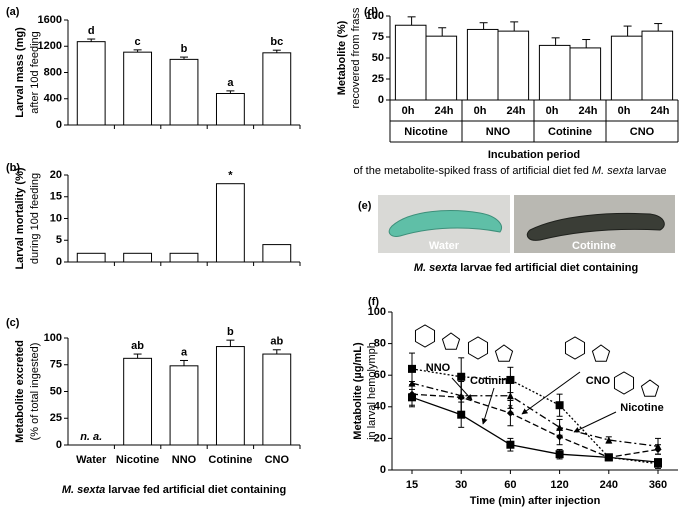 Image resolution: width=686 pixels, height=511 pixels. Describe the element at coordinates (642, 132) in the screenshot. I see `group-label: CNO` at that location.